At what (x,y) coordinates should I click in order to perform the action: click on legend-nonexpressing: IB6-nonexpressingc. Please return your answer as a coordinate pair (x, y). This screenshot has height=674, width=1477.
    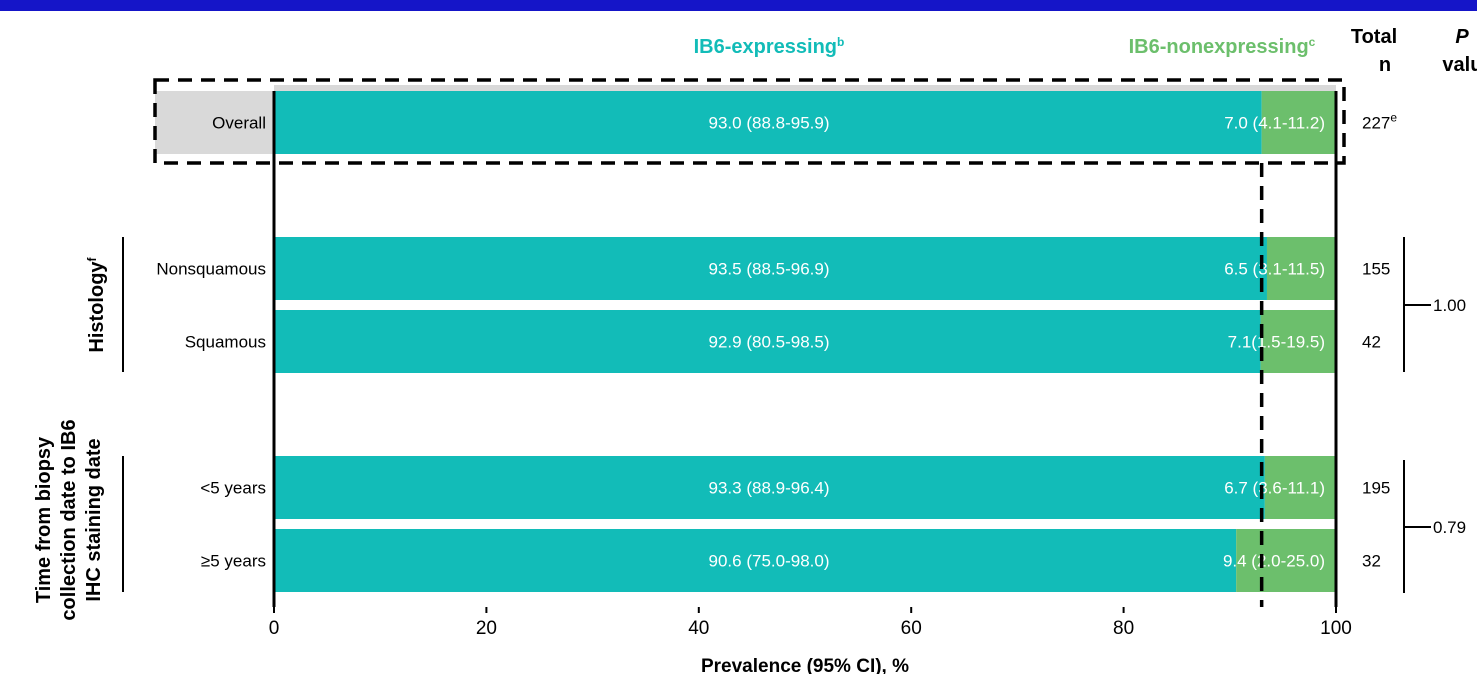
    Looking at the image, I should click on (1222, 46).